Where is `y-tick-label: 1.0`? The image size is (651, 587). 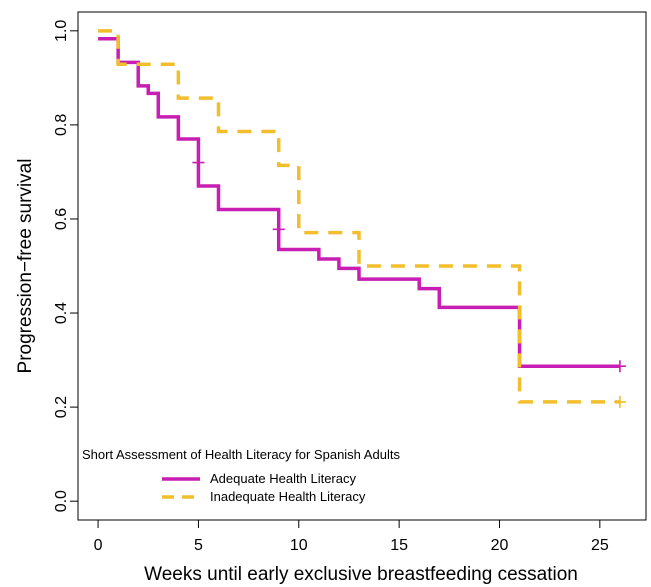 y-tick-label: 1.0 is located at coordinates (61, 31).